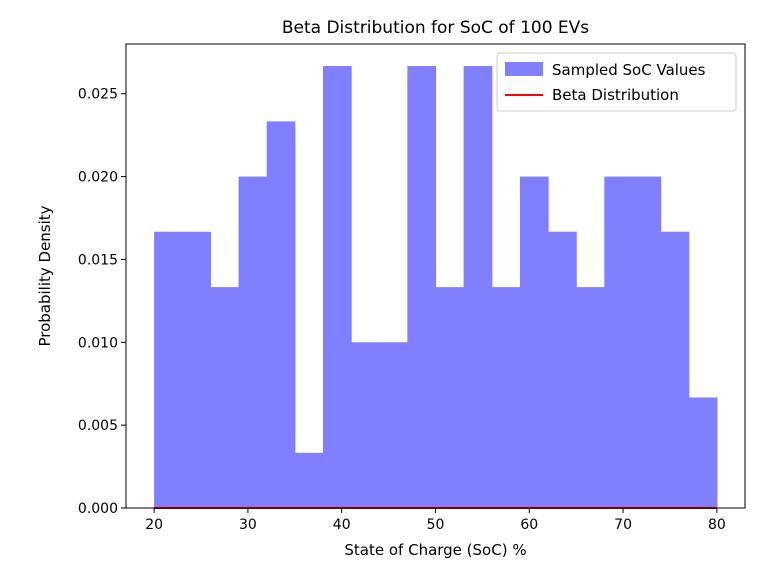  What do you see at coordinates (248, 525) in the screenshot?
I see `x-tick-label: 30` at bounding box center [248, 525].